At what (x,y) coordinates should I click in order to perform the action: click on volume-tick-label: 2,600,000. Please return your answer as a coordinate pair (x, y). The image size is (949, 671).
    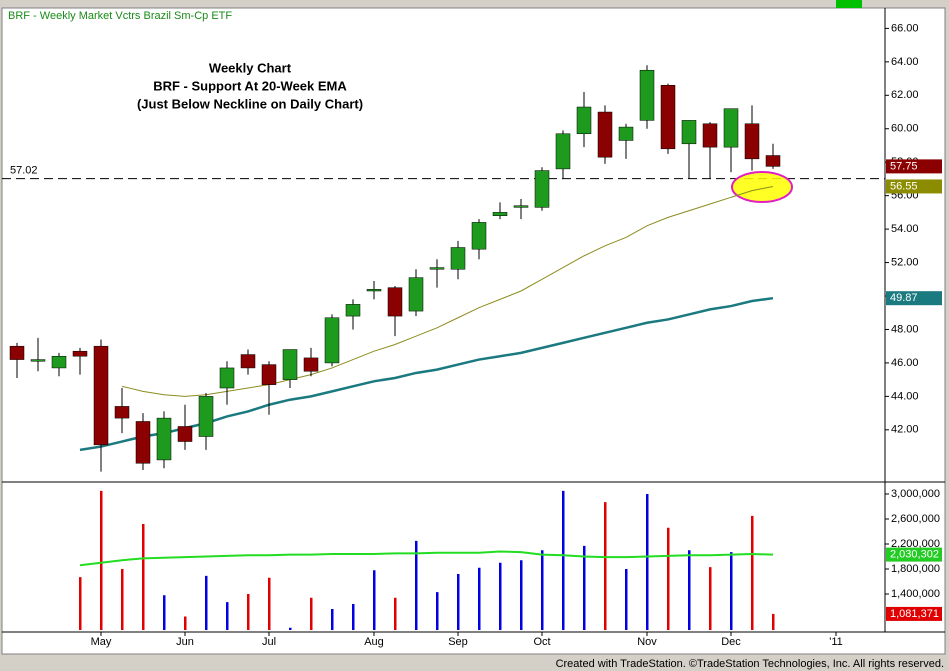
    Looking at the image, I should click on (915, 519).